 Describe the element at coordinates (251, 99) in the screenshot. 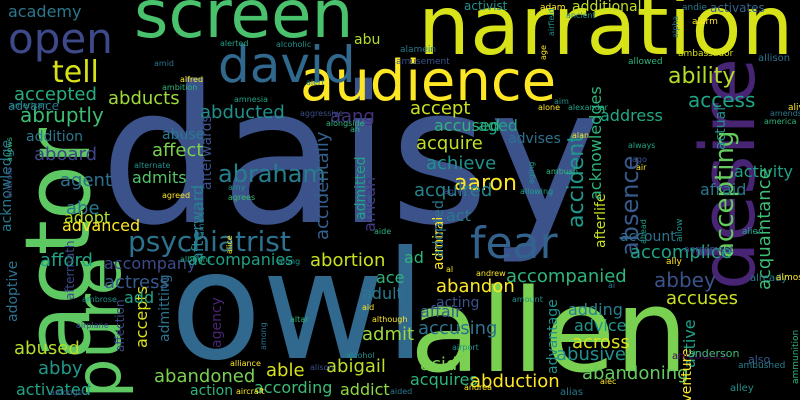

I see `cloud-word: amnesia` at that location.